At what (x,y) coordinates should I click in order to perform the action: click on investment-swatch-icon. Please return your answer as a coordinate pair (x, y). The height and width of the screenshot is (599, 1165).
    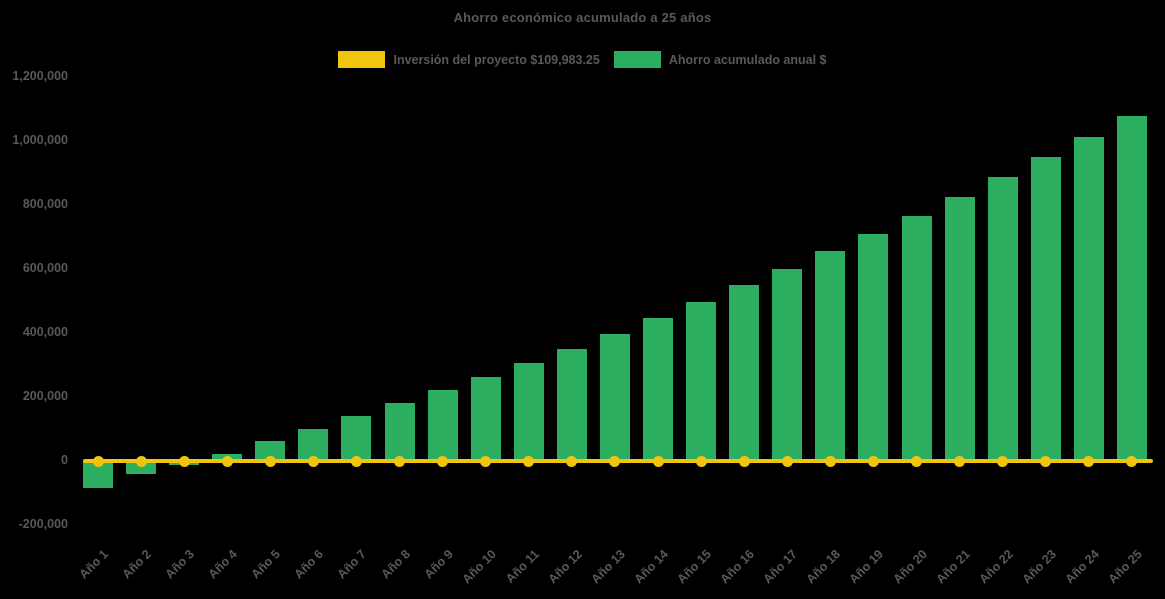
    Looking at the image, I should click on (362, 59).